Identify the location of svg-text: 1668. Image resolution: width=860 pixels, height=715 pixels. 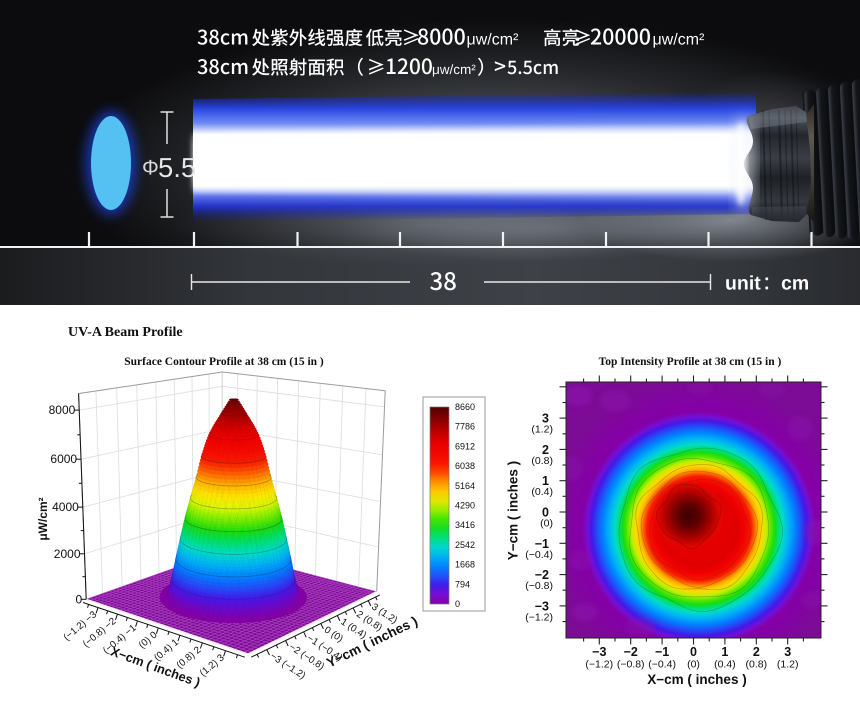
(465, 565).